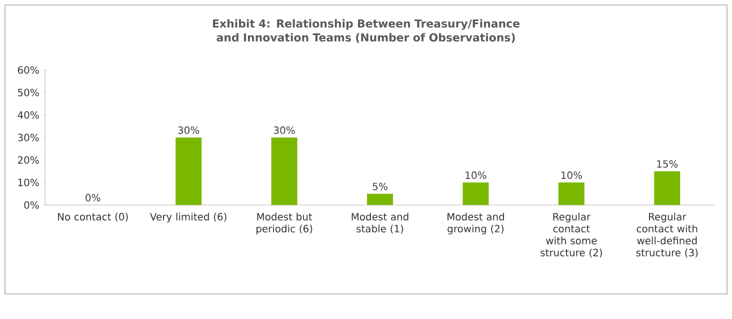 Image resolution: width=732 pixels, height=319 pixels. What do you see at coordinates (667, 235) in the screenshot?
I see `x-tick-label: Regular contact with well-defined structure (3)` at bounding box center [667, 235].